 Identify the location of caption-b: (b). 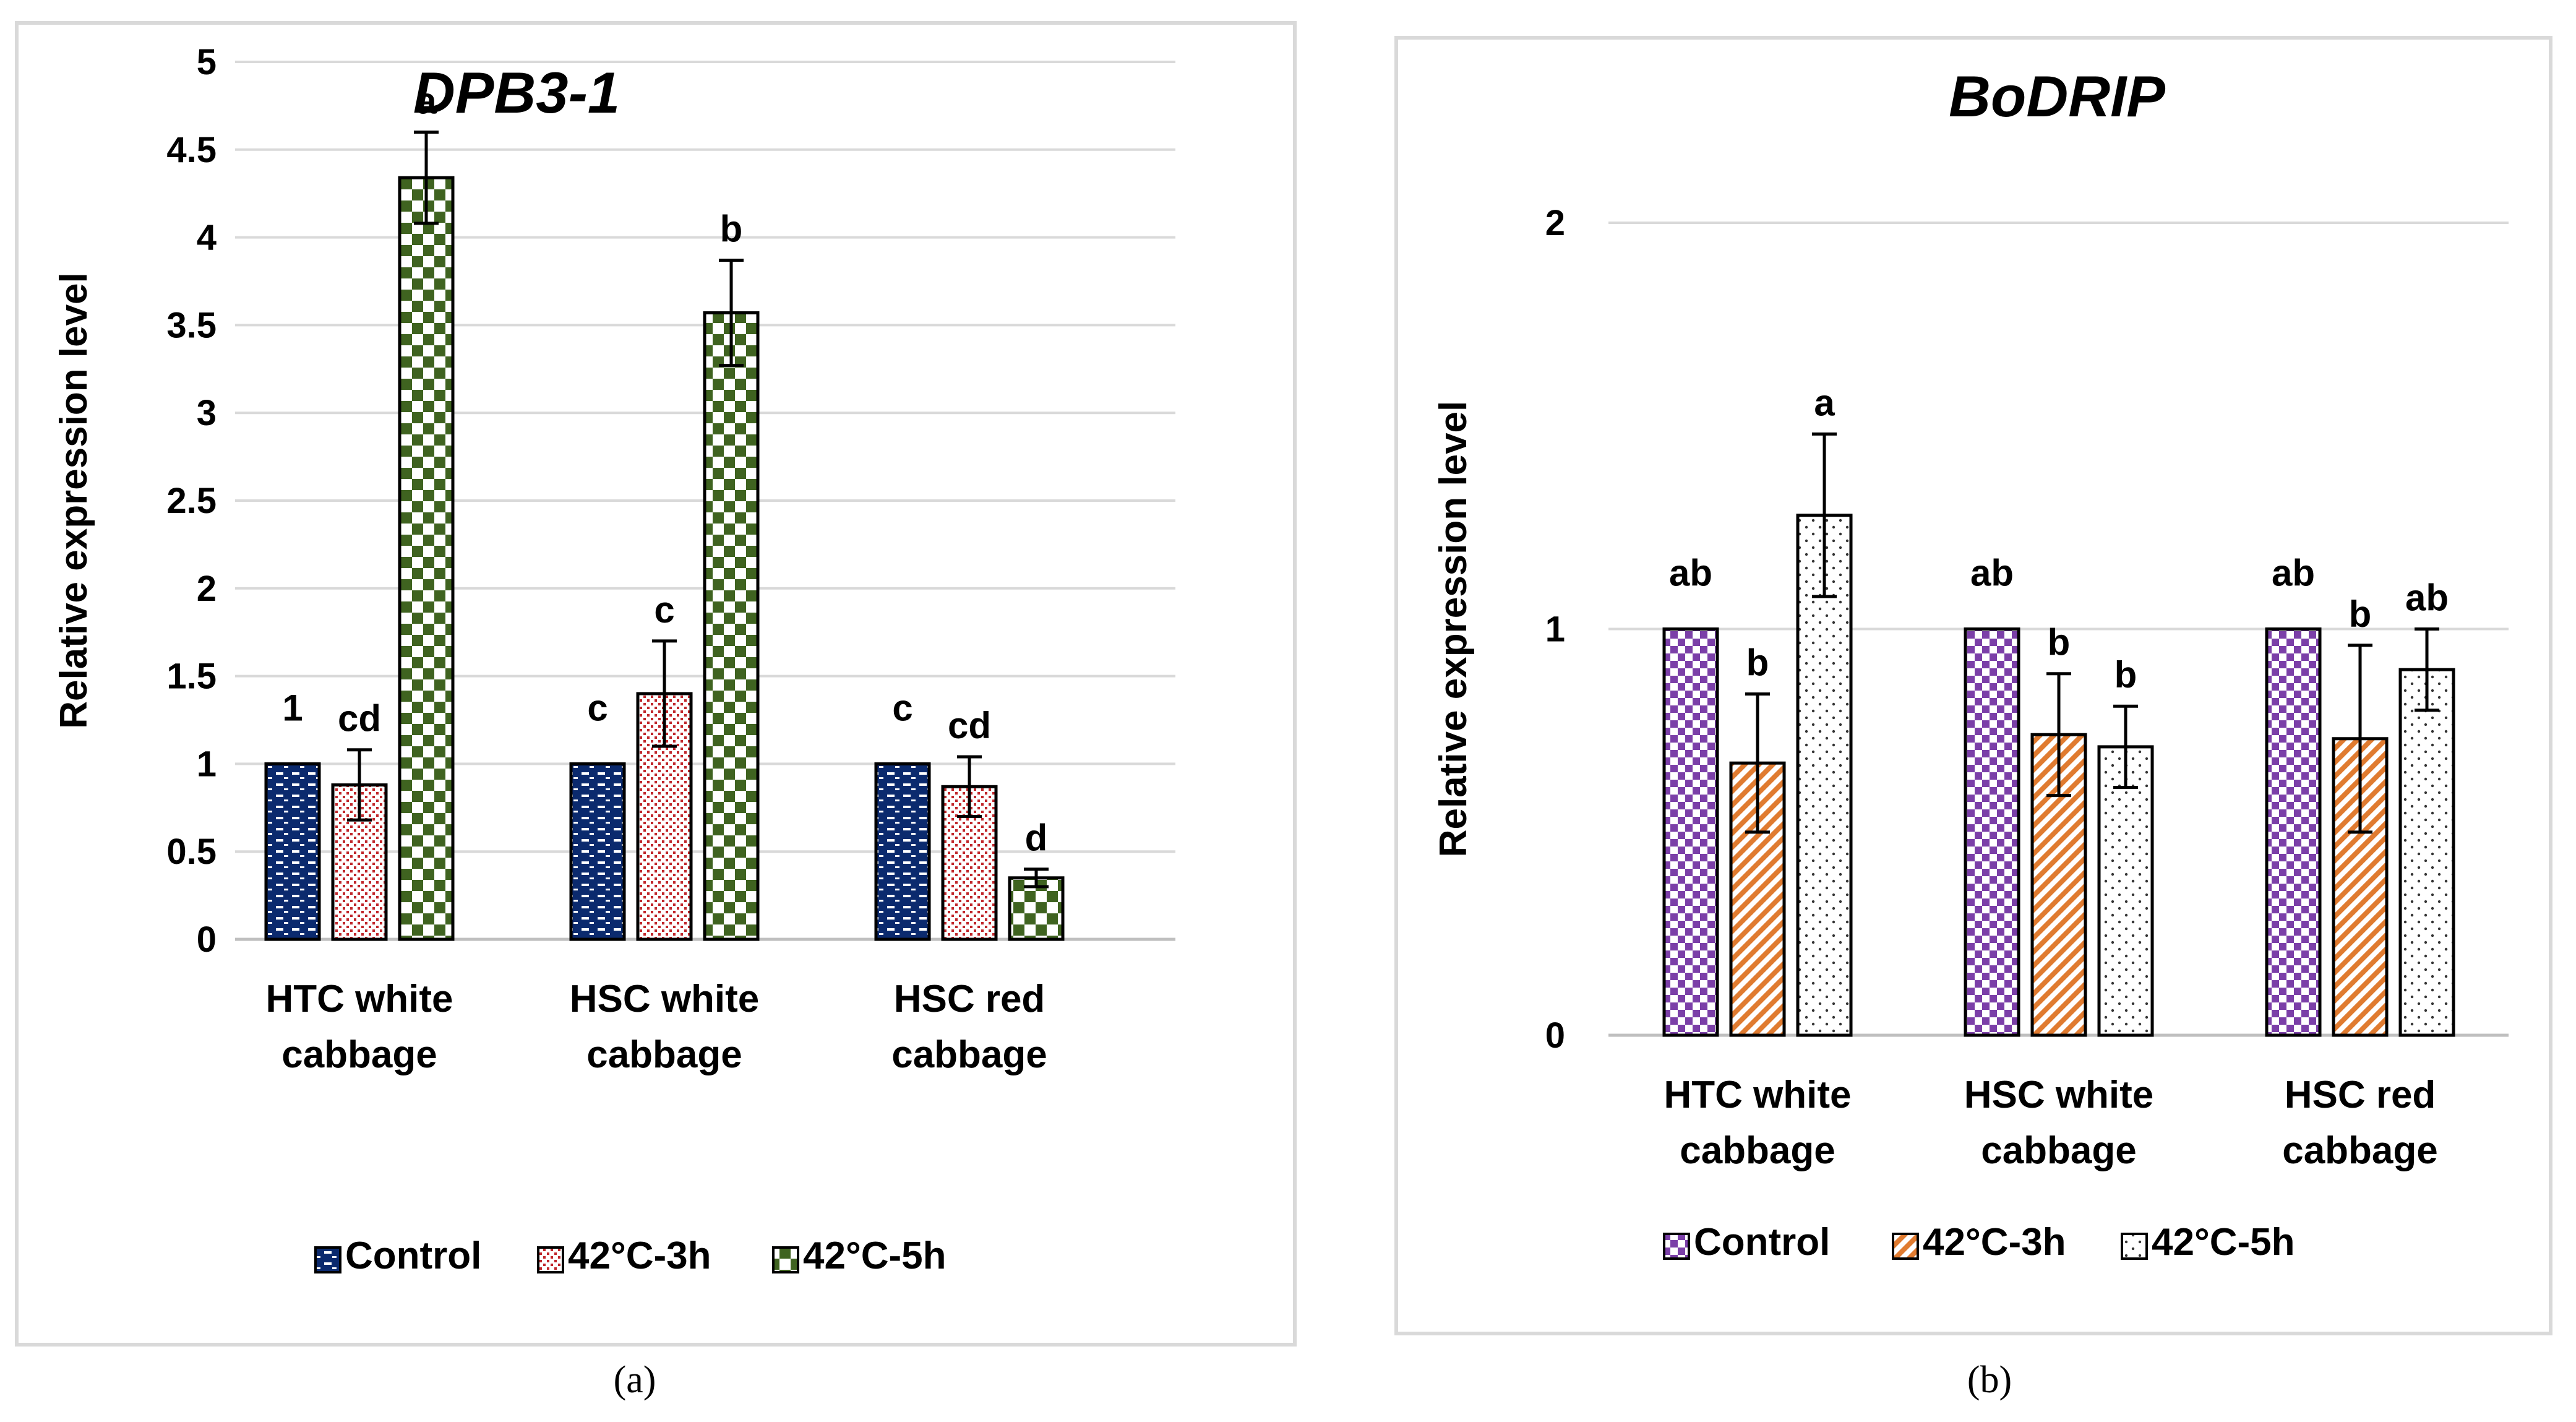
(1989, 1380).